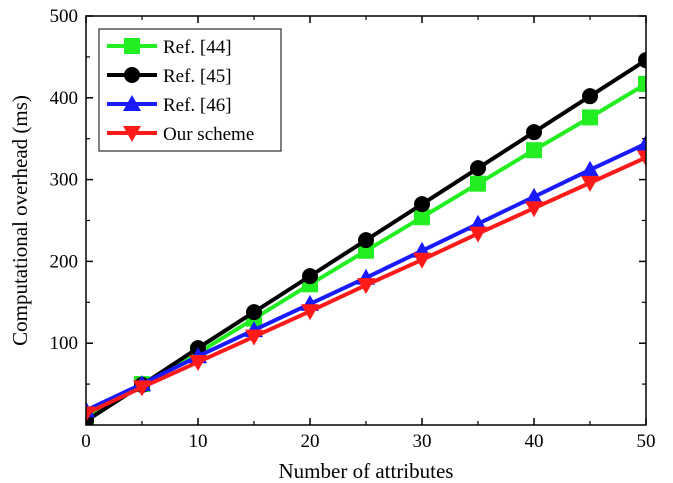 The image size is (673, 483). I want to click on legend-item: Our scheme, so click(180, 134).